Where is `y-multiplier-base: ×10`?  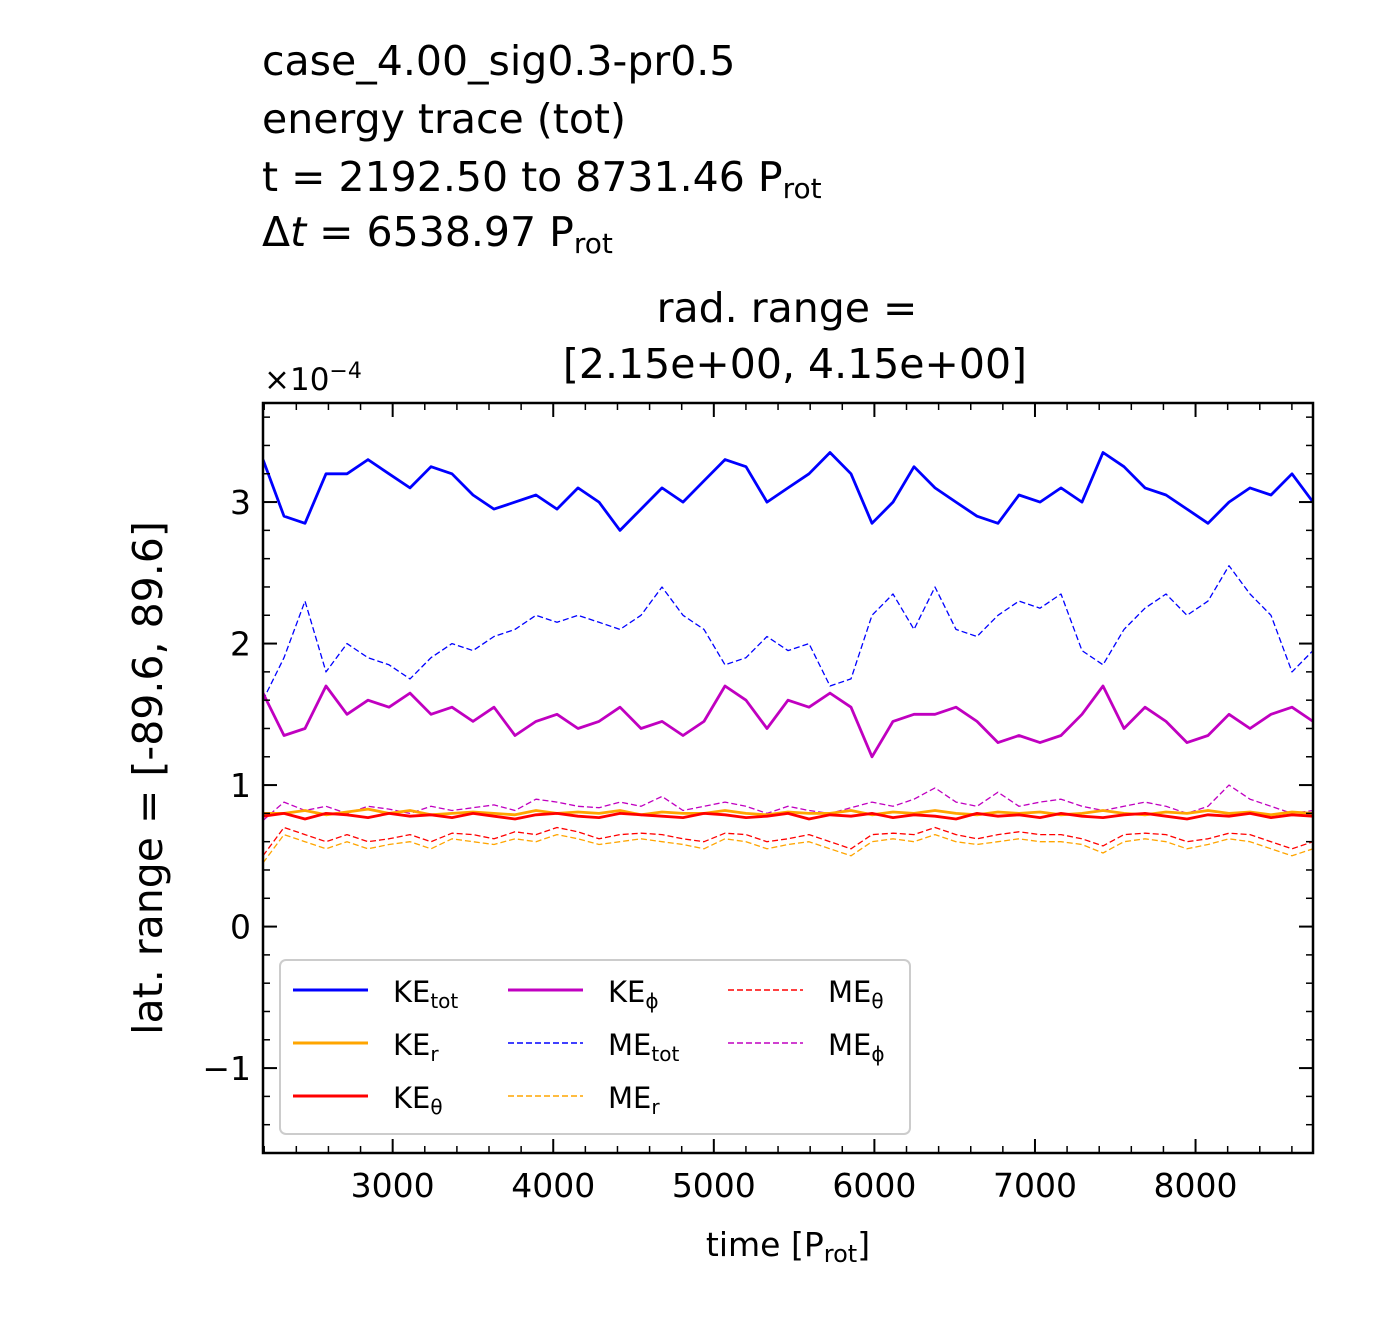
y-multiplier-base: ×10 is located at coordinates (296, 380).